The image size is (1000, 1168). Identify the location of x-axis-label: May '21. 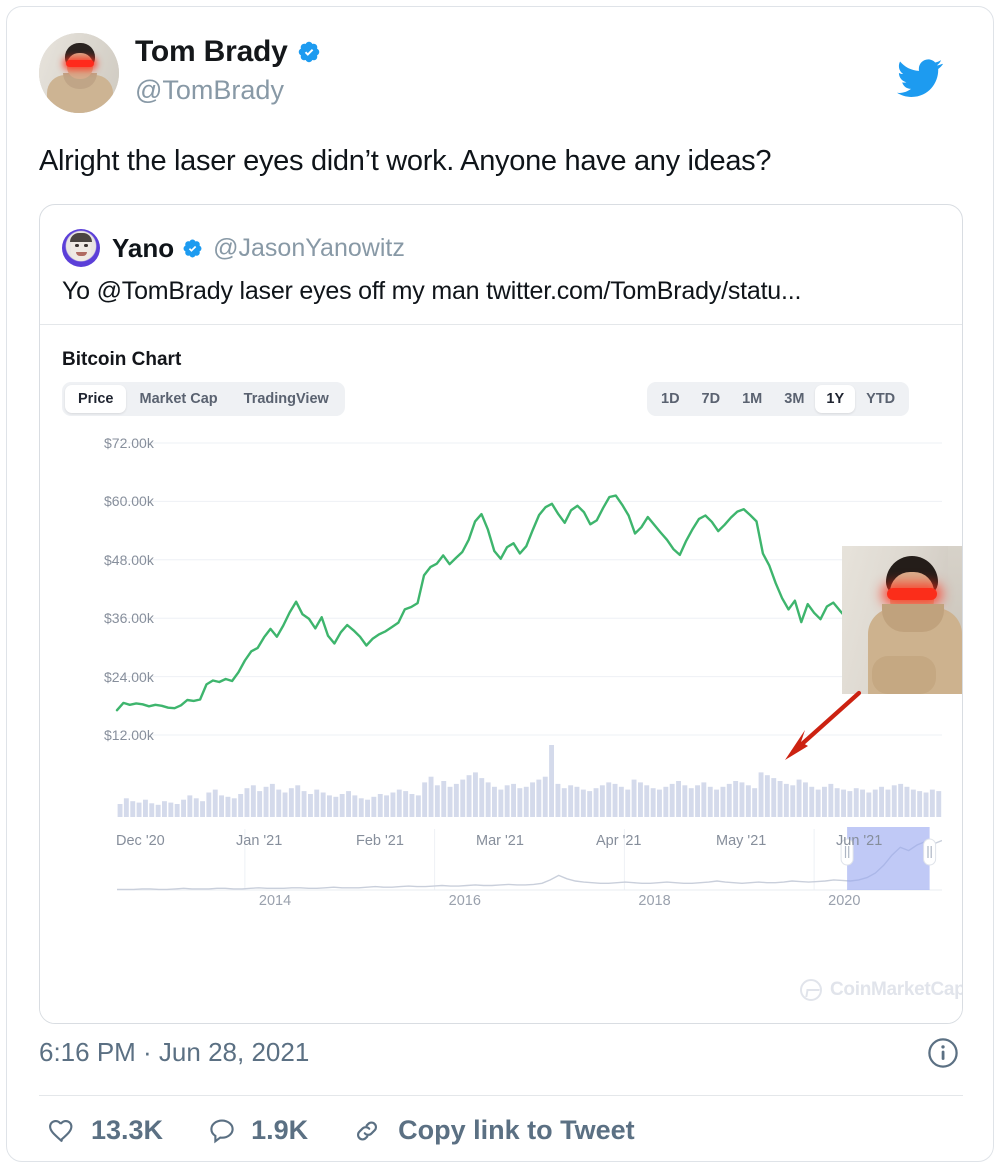
(741, 841).